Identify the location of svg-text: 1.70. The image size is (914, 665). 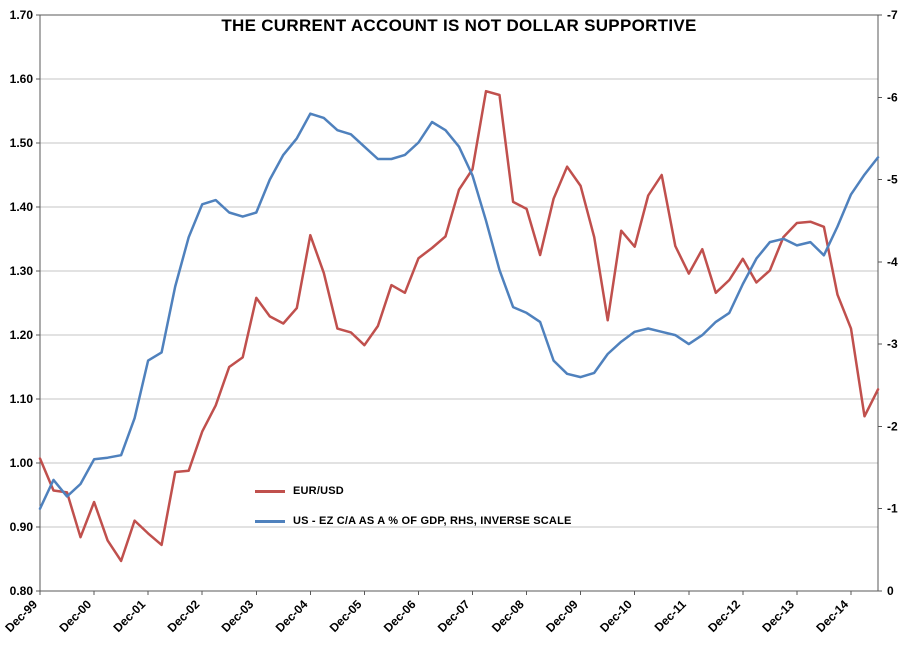
(22, 15).